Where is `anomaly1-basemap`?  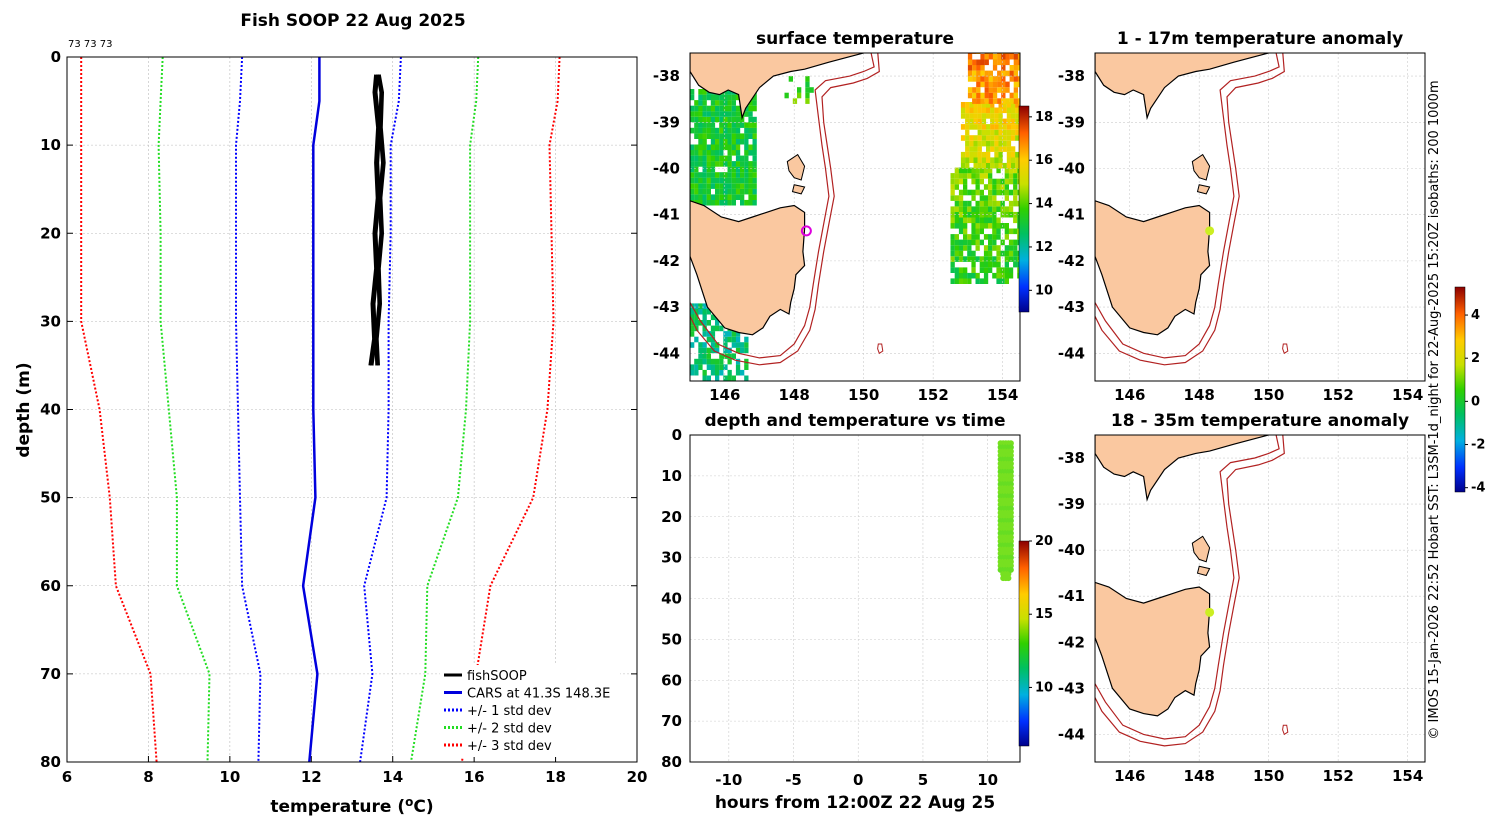
anomaly1-basemap is located at coordinates (1260, 217).